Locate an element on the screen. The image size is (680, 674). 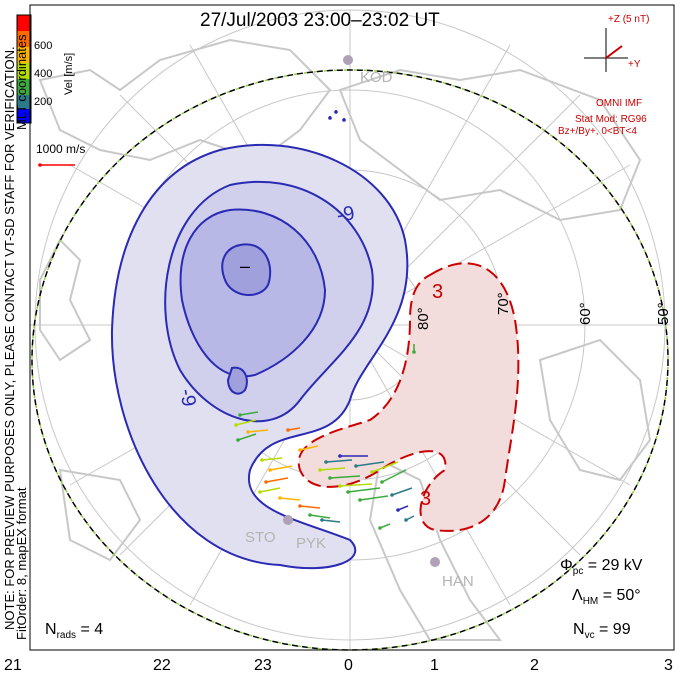
lat-label-70: 70° is located at coordinates (503, 303).